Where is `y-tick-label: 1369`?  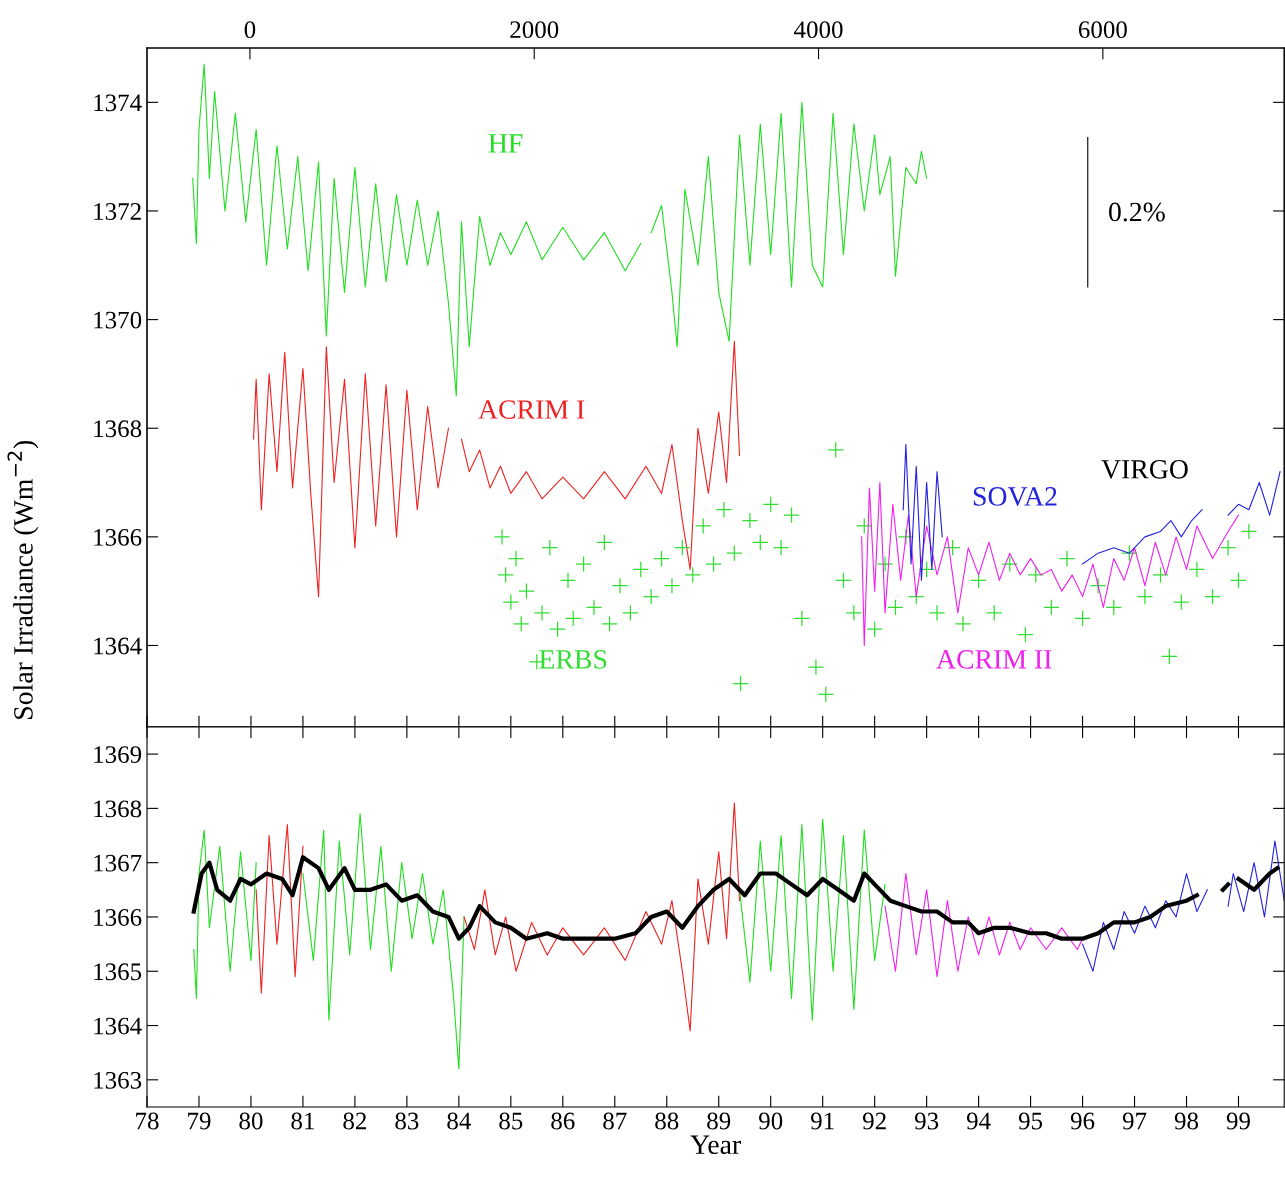
y-tick-label: 1369 is located at coordinates (118, 755).